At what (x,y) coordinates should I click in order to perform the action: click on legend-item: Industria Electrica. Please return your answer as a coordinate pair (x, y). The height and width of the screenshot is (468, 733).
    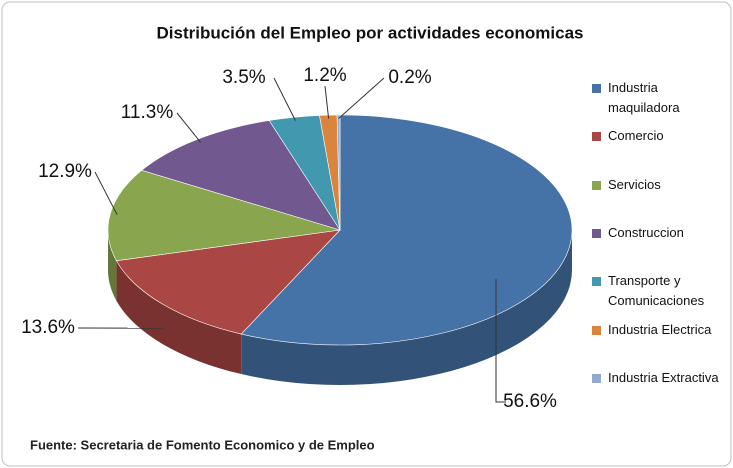
    Looking at the image, I should click on (656, 330).